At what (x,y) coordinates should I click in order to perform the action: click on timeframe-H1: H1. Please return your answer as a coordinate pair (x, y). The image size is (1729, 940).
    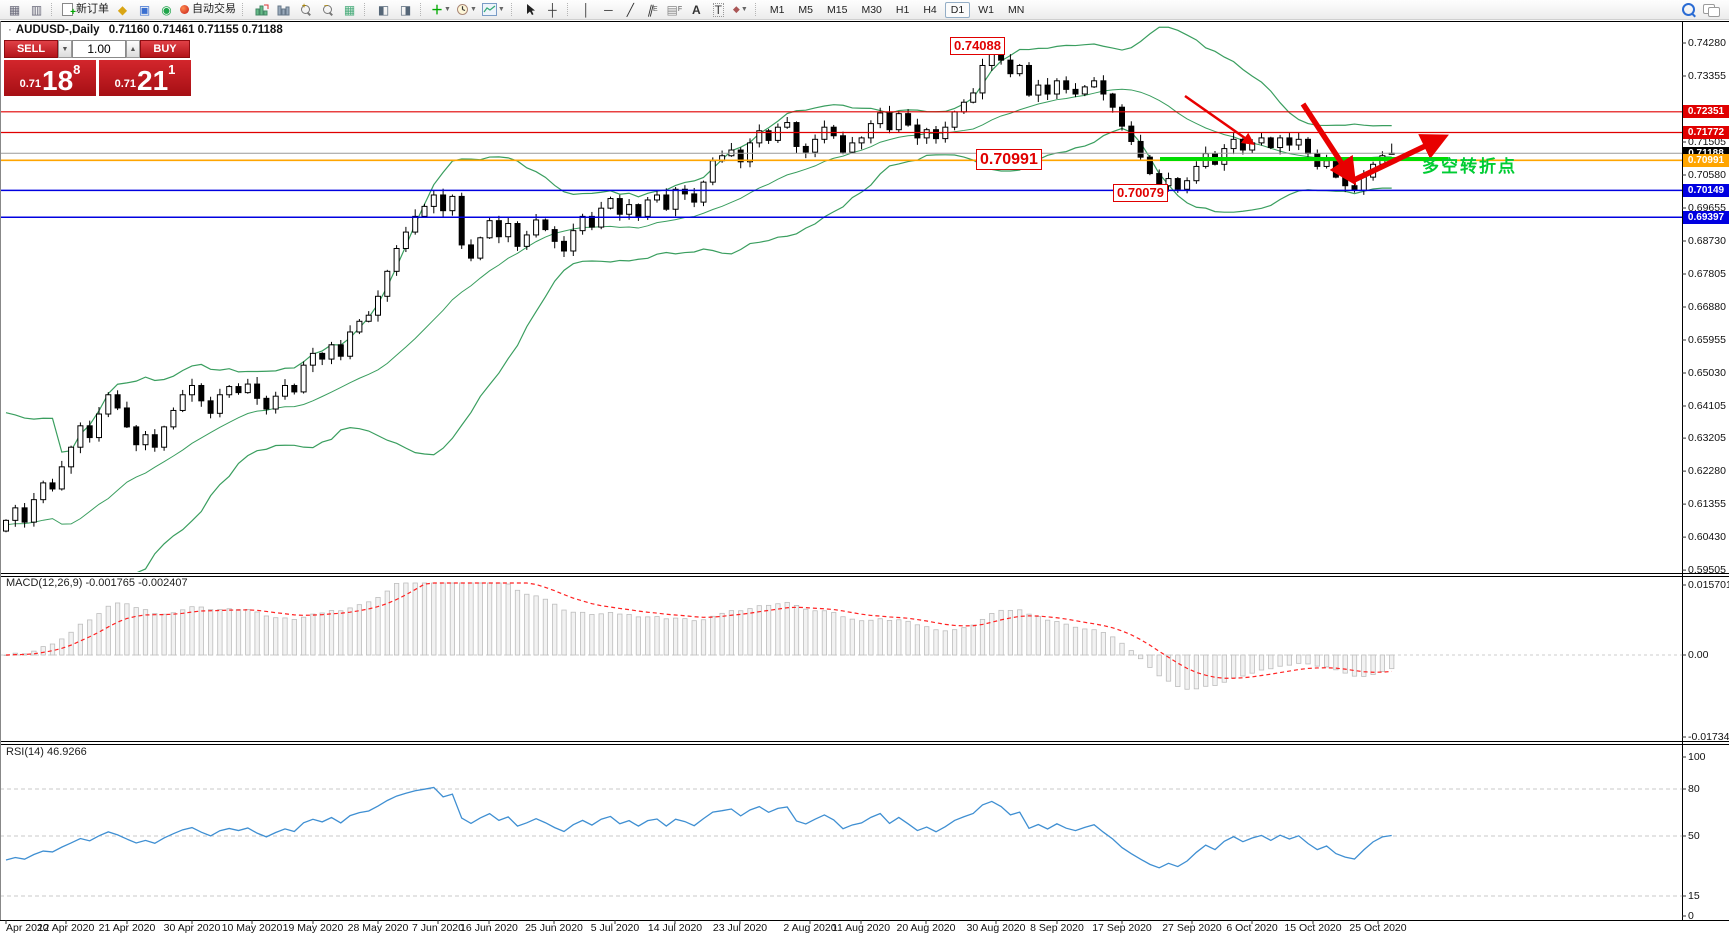
    Looking at the image, I should click on (902, 9).